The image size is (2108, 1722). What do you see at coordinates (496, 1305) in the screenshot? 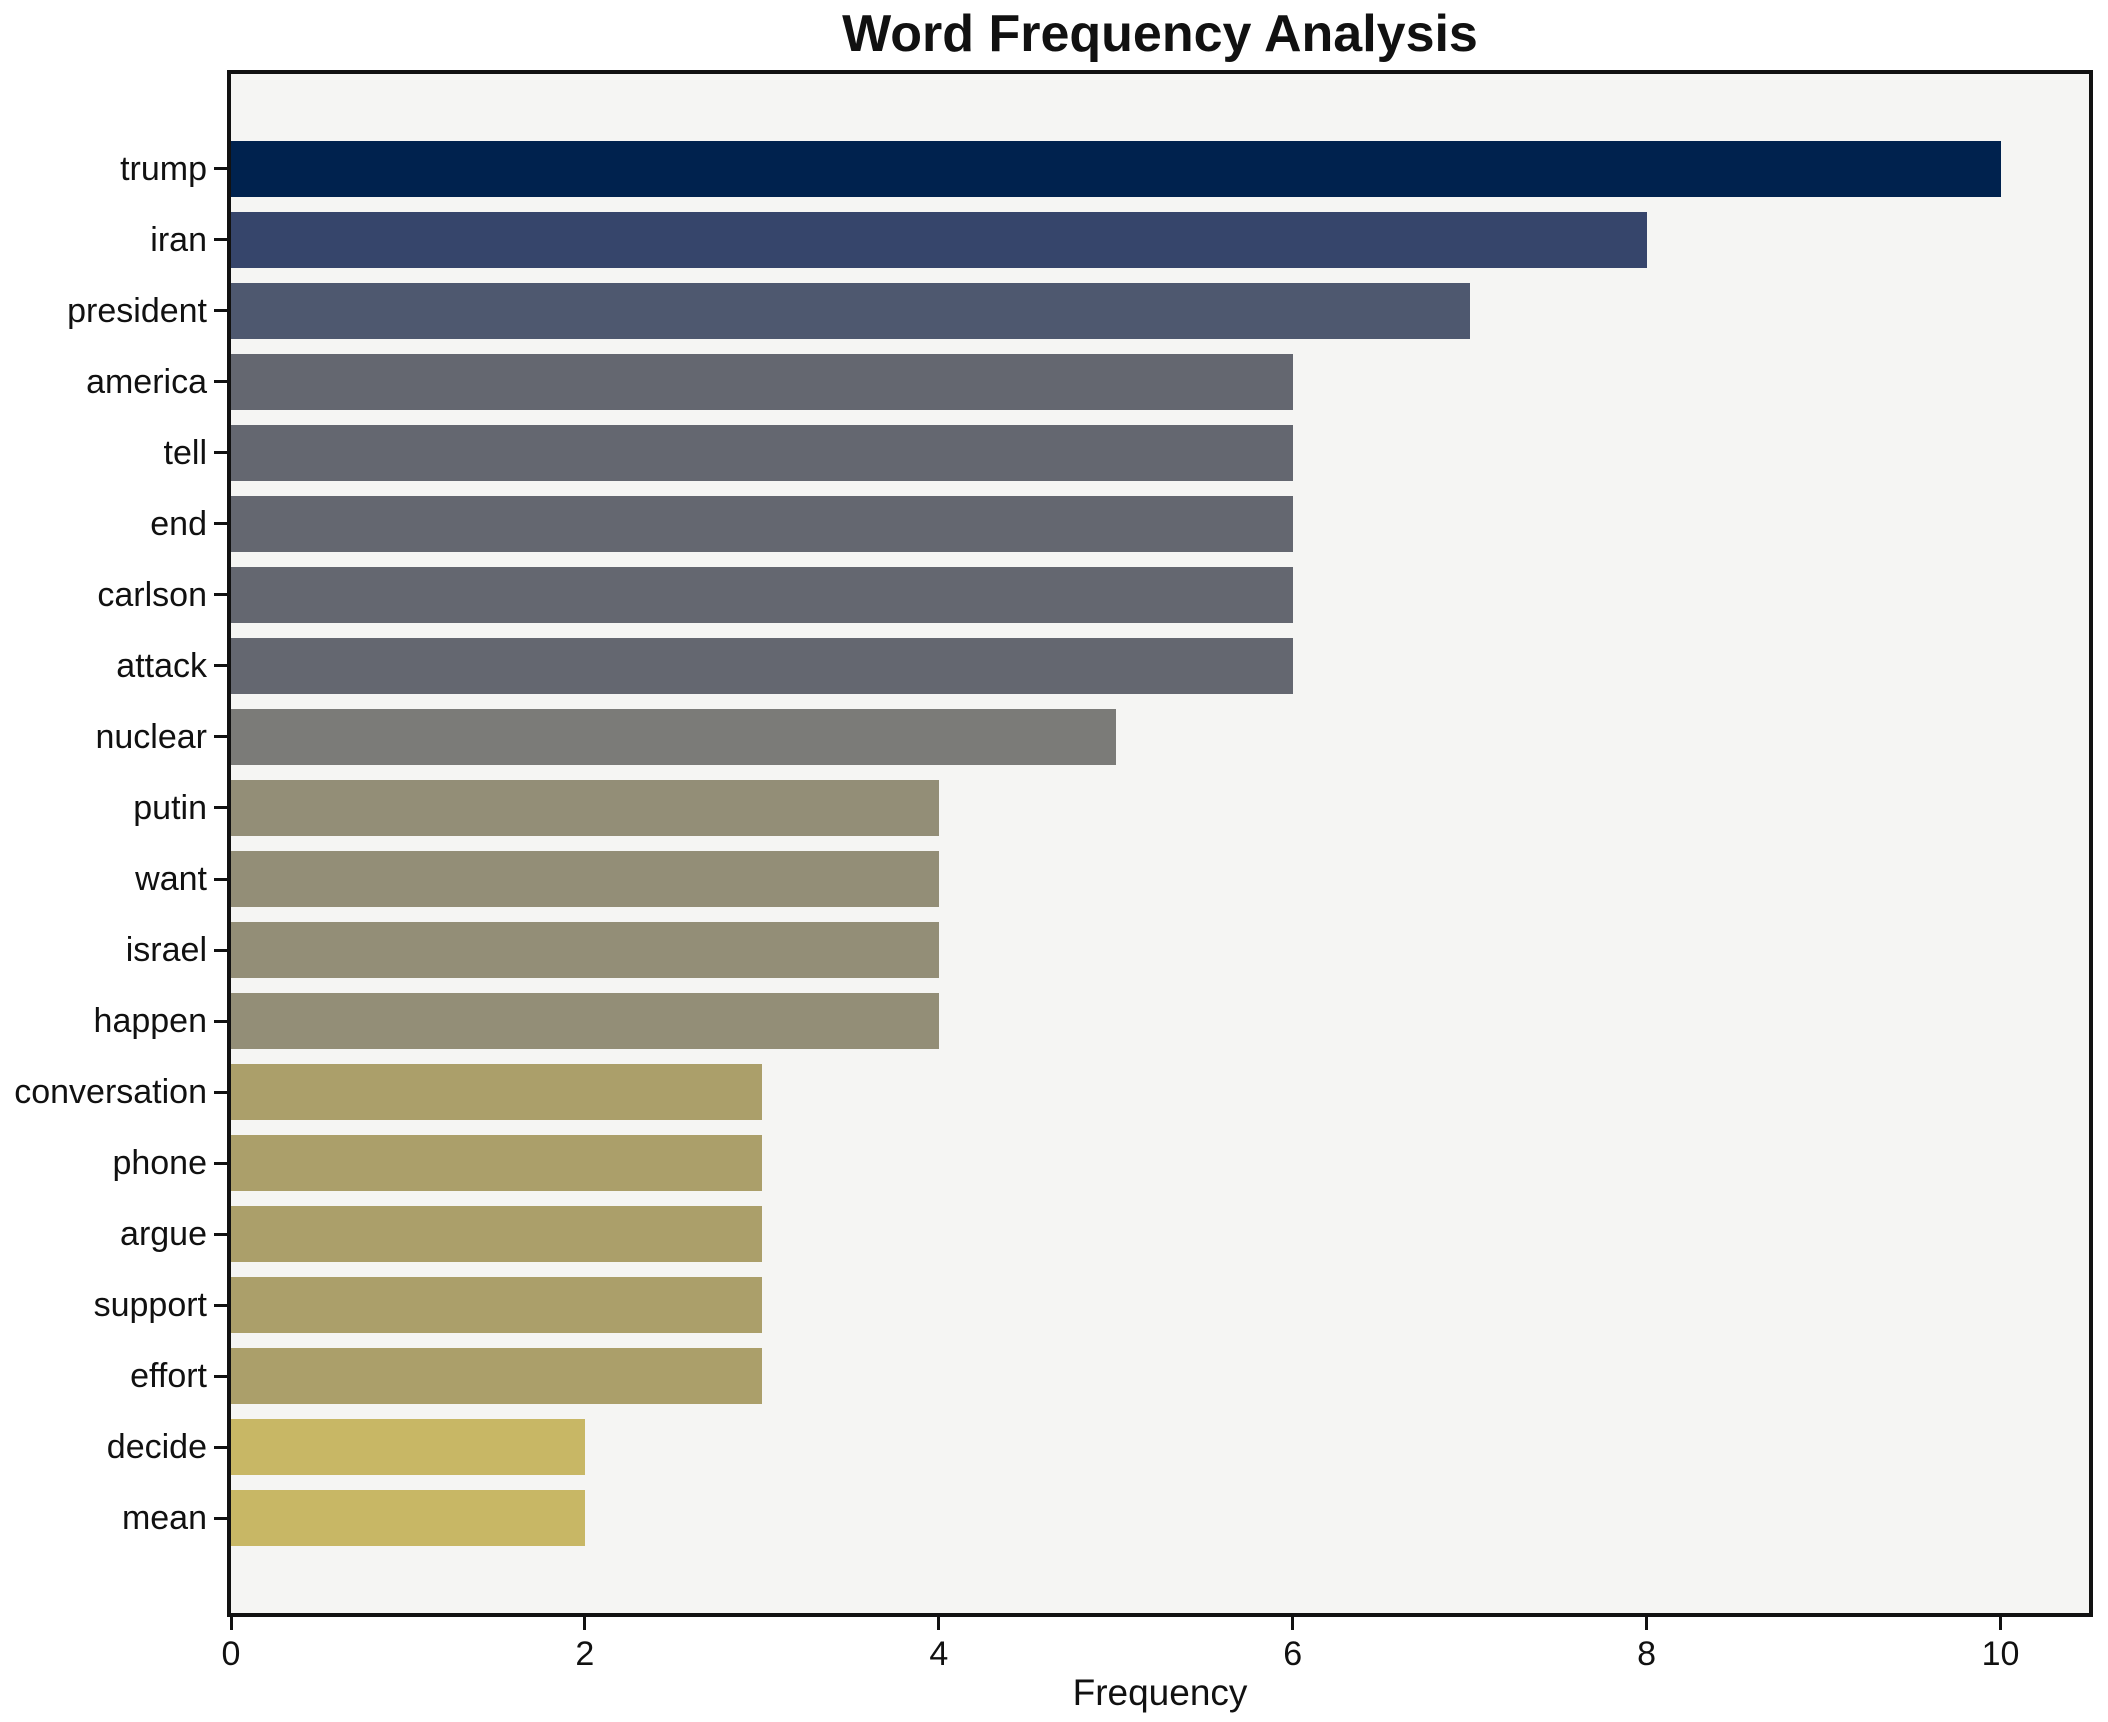
I see `bar-support` at bounding box center [496, 1305].